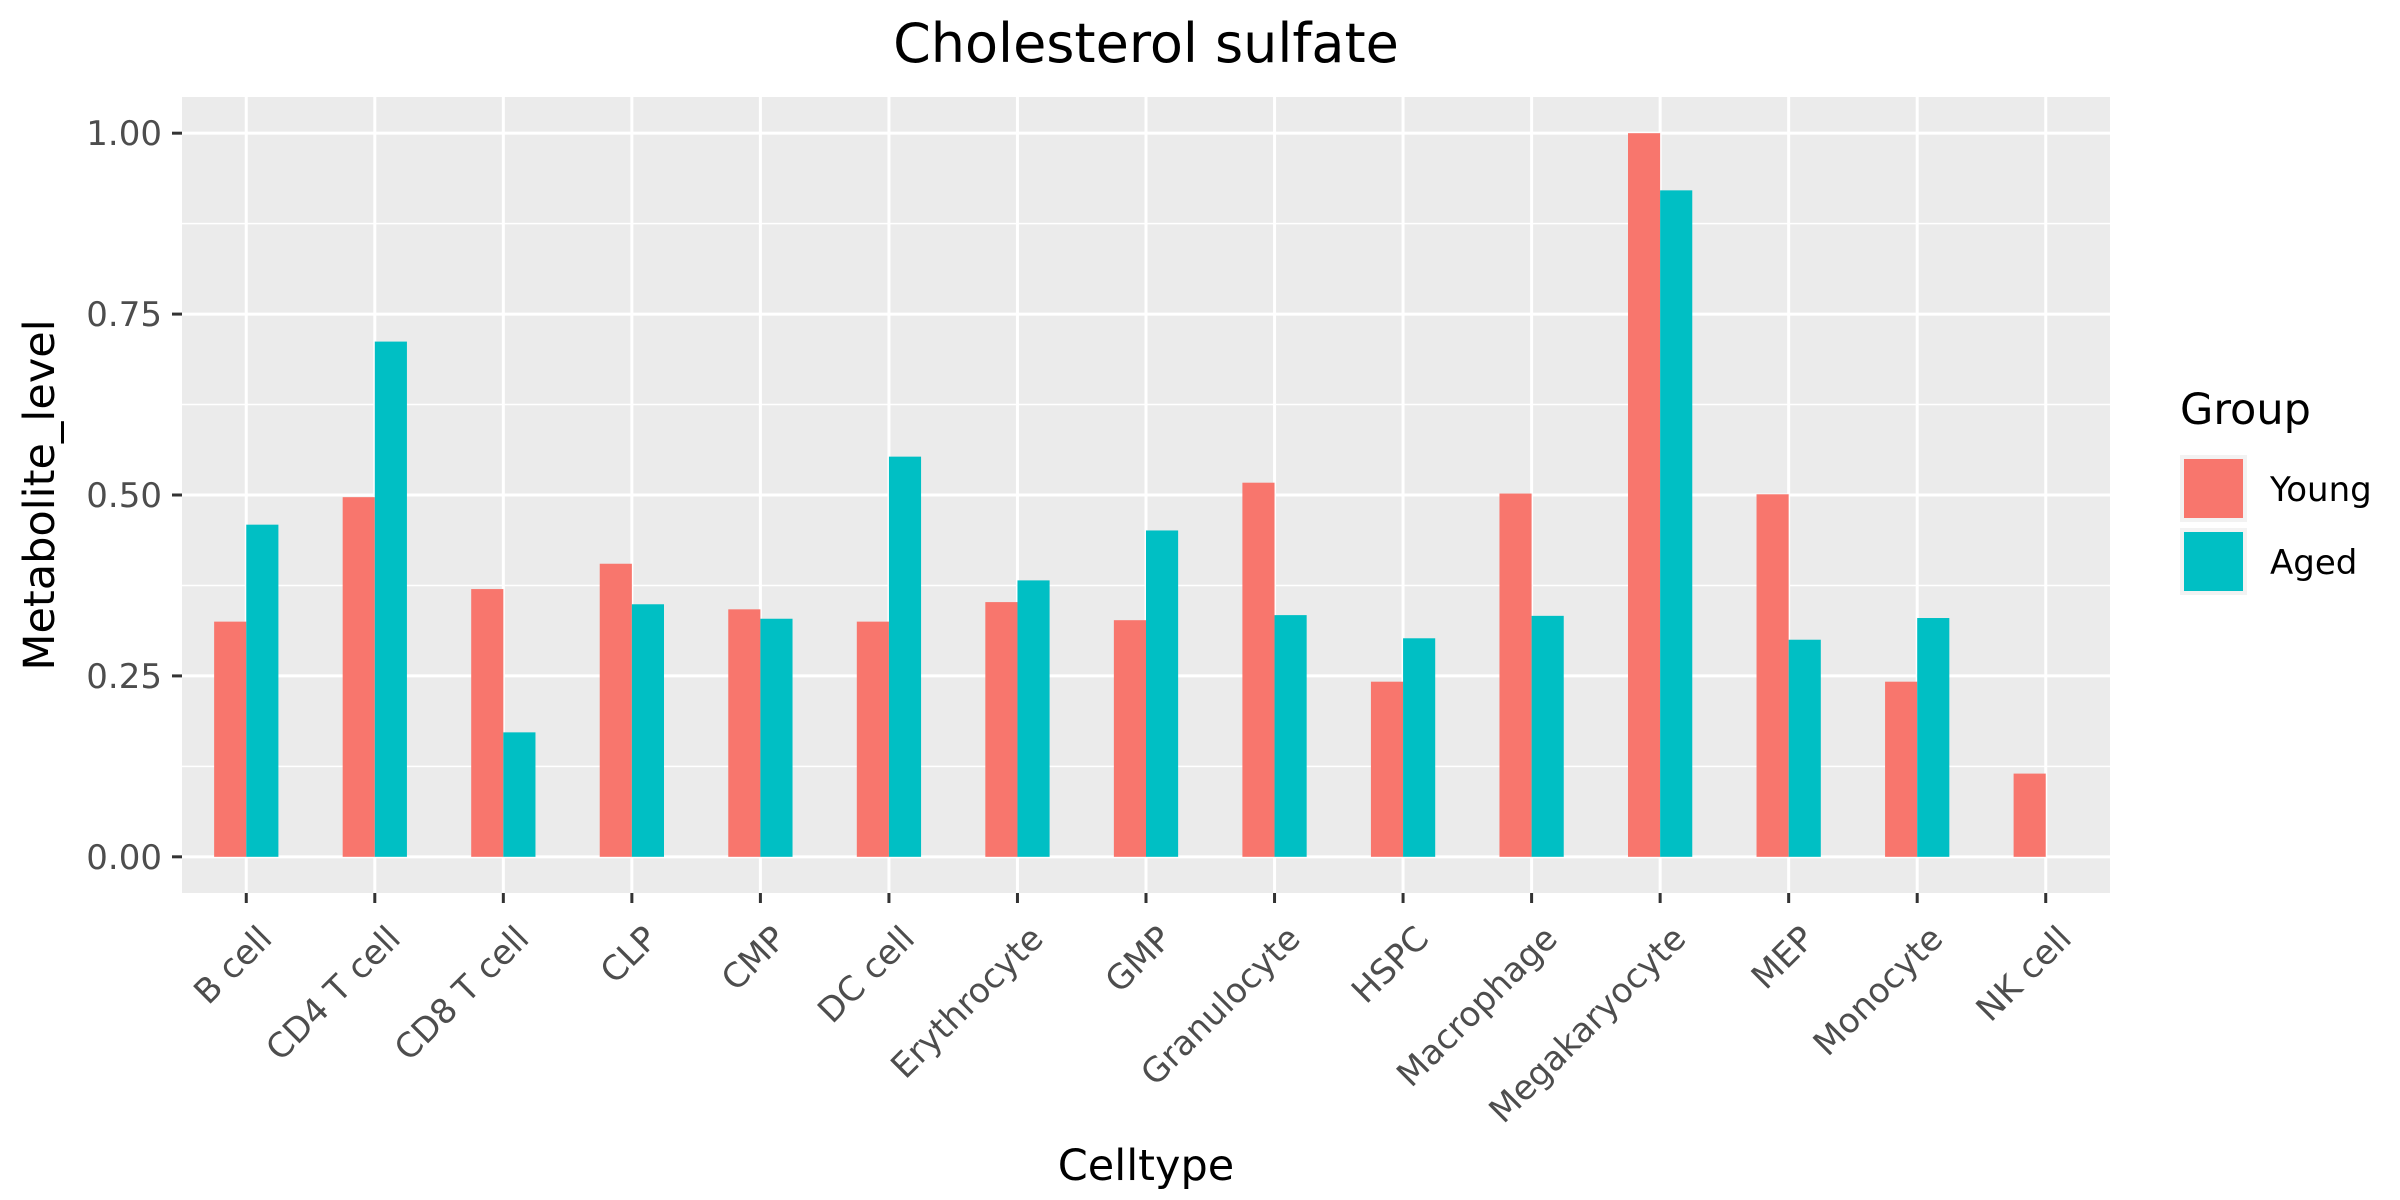  What do you see at coordinates (2213, 488) in the screenshot?
I see `legend-swatch-young` at bounding box center [2213, 488].